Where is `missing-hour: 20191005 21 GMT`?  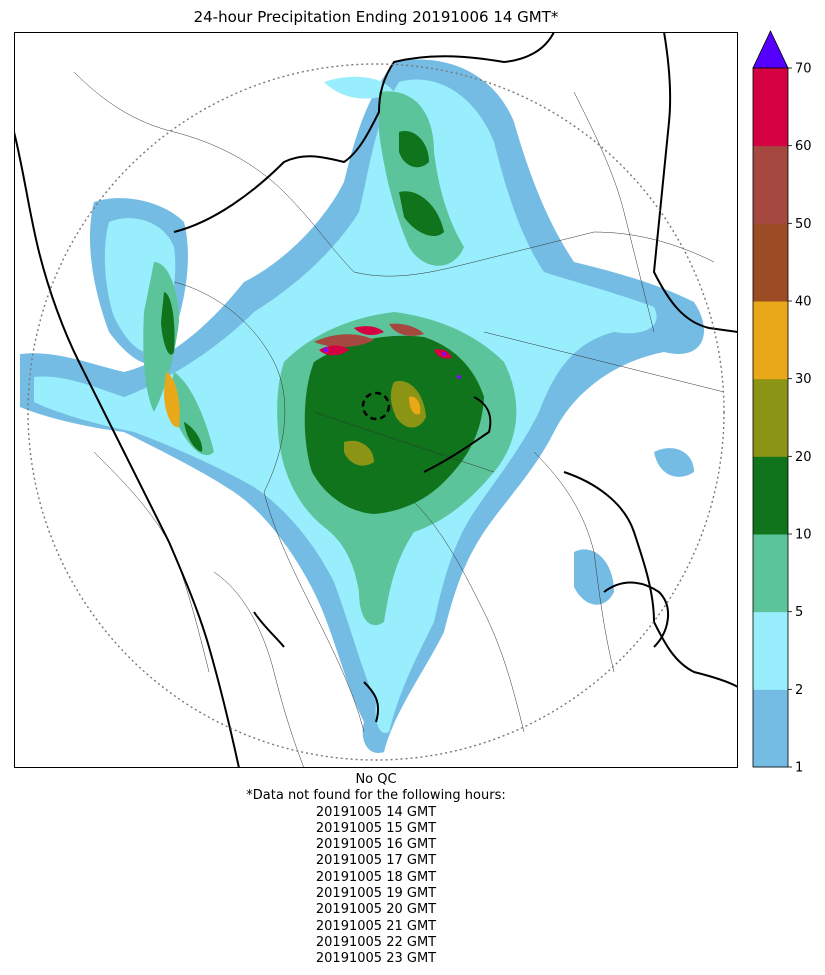 missing-hour: 20191005 21 GMT is located at coordinates (376, 926).